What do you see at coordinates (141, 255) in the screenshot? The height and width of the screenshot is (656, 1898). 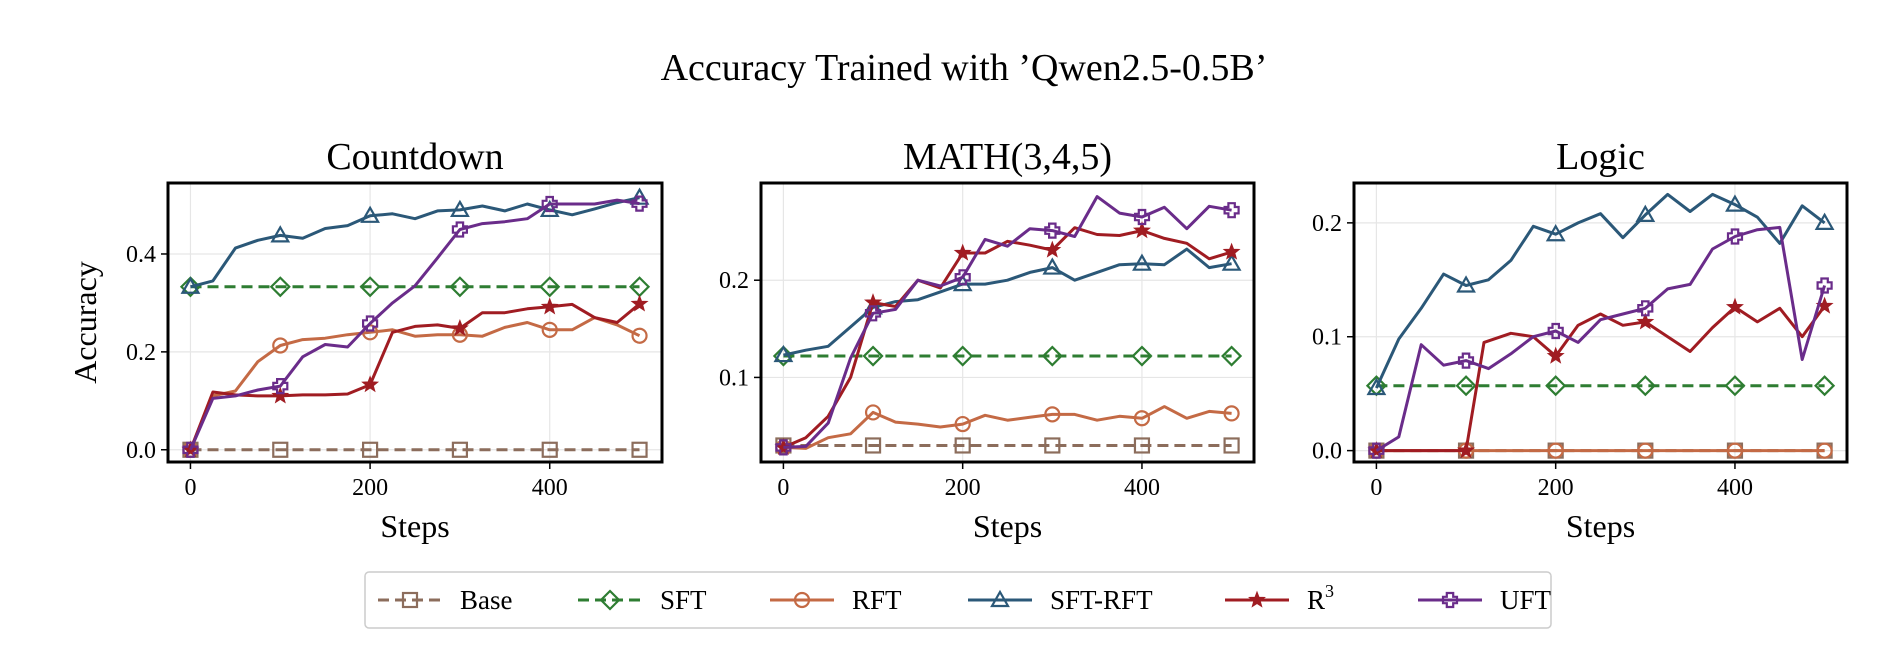 I see `y-tick-label: 0.4` at bounding box center [141, 255].